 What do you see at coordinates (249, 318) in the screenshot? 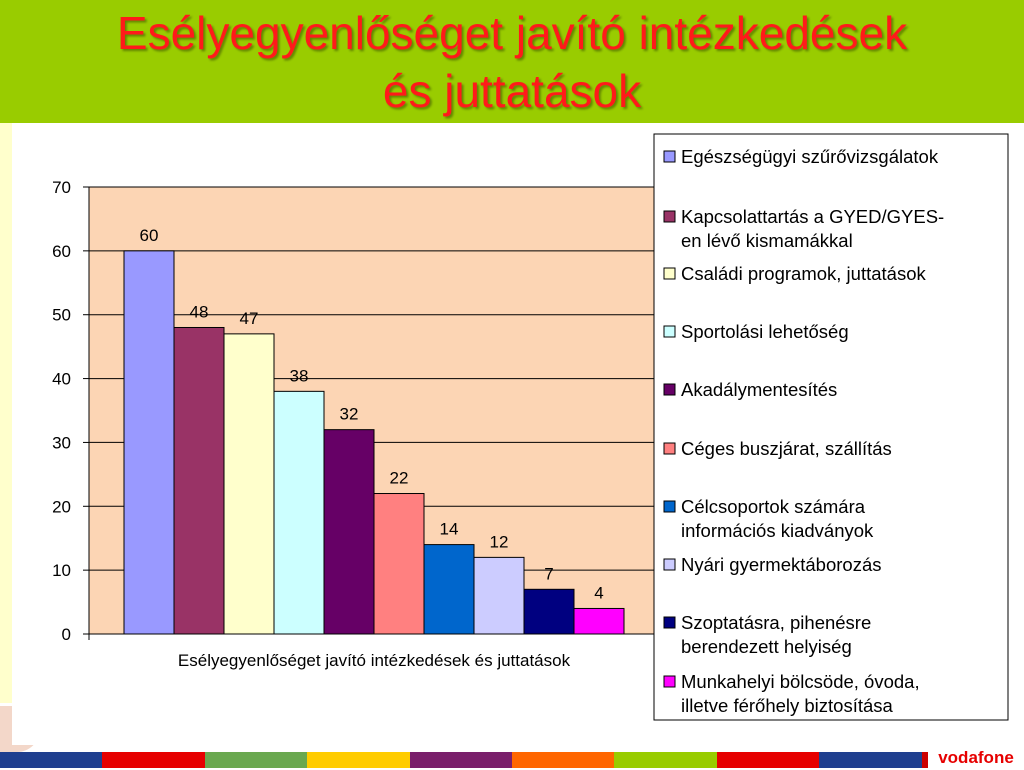
I see `data-label: 47` at bounding box center [249, 318].